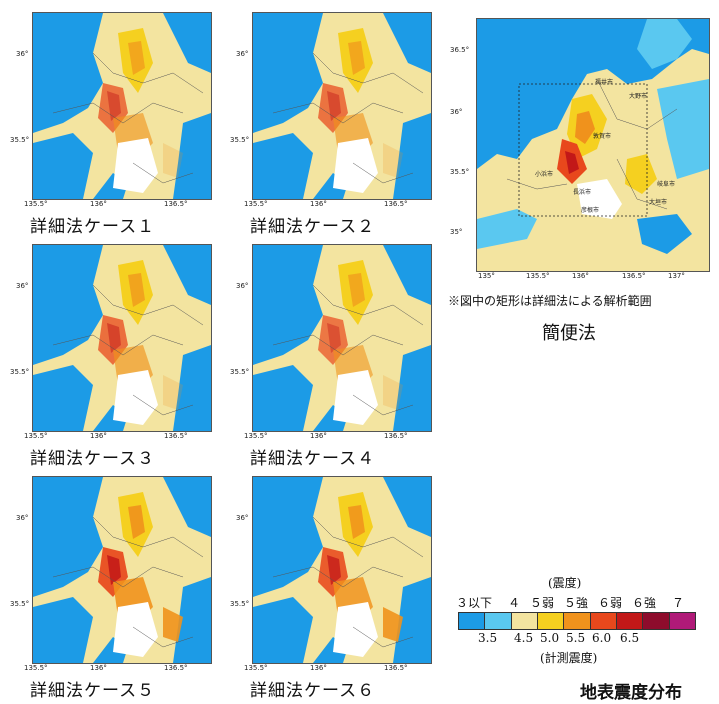 The height and width of the screenshot is (704, 719). What do you see at coordinates (590, 210) in the screenshot?
I see `city-label: 彦根市` at bounding box center [590, 210].